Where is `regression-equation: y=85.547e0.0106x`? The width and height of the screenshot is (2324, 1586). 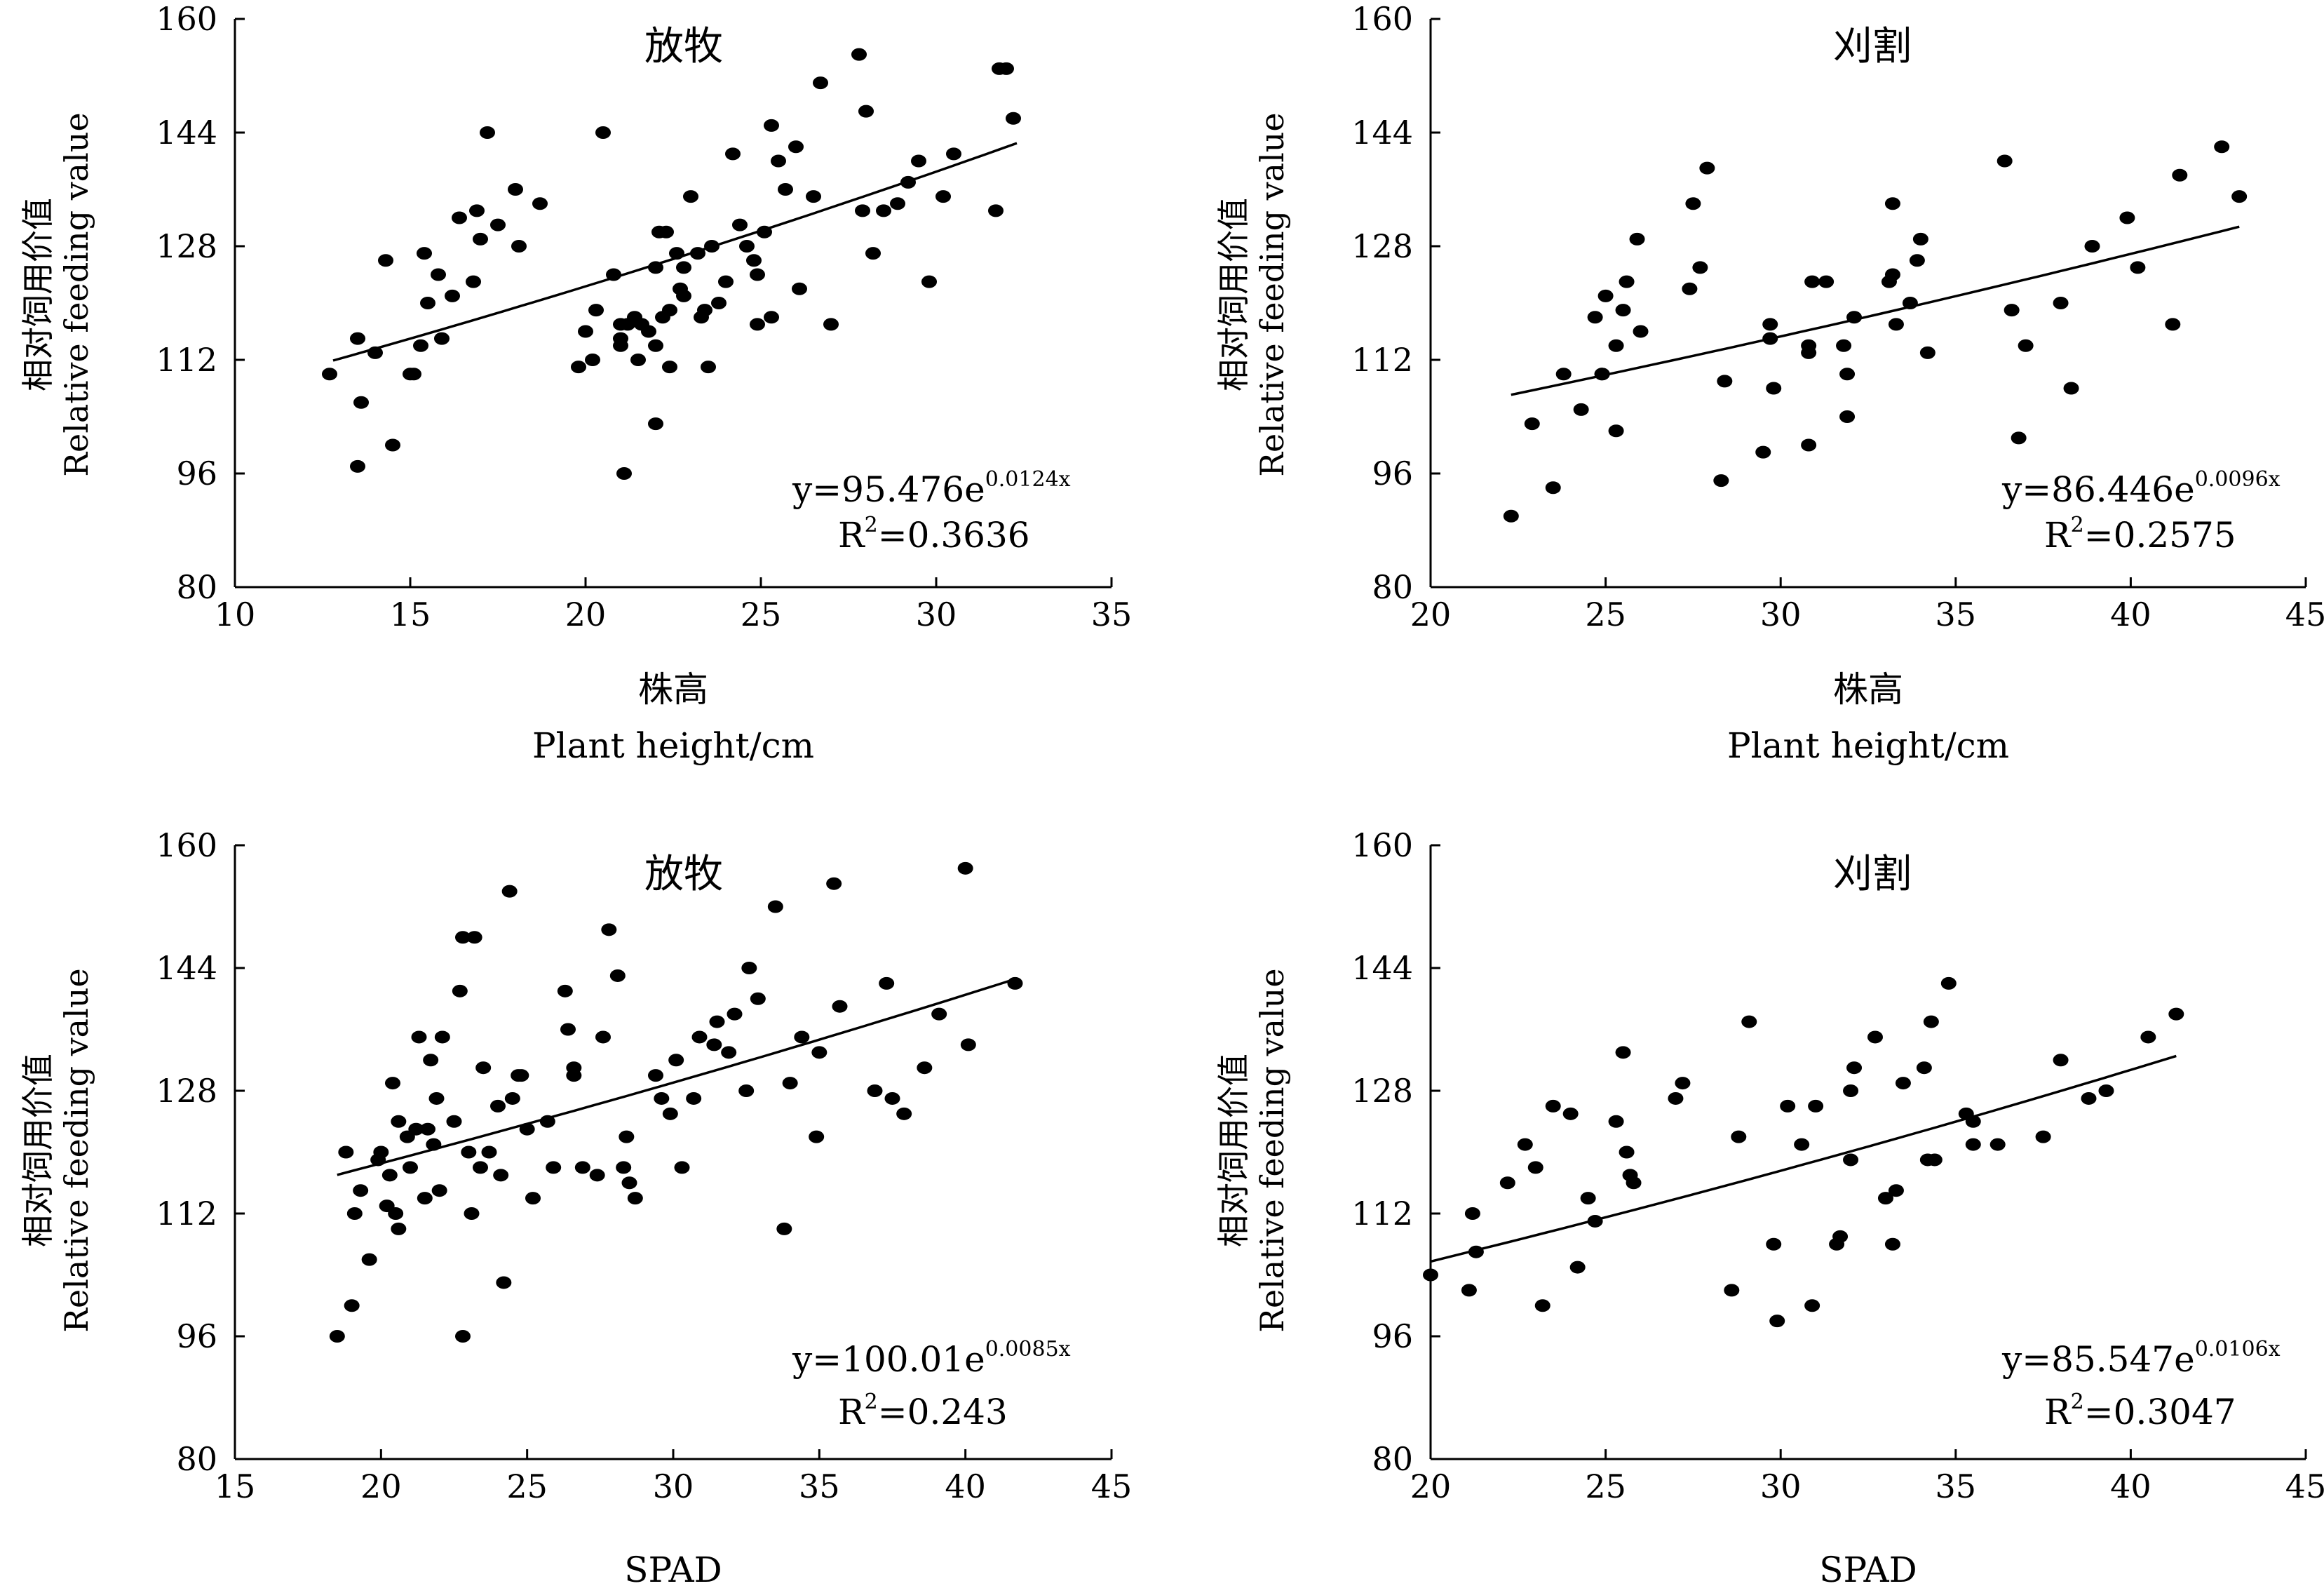
regression-equation: y=85.547e0.0106x is located at coordinates (2141, 1358).